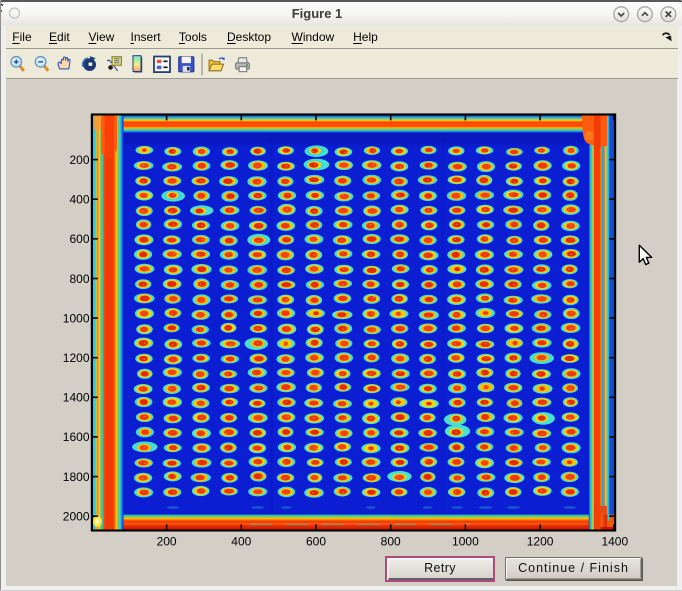 The image size is (682, 591). Describe the element at coordinates (76, 517) in the screenshot. I see `svg-text: 2000` at that location.